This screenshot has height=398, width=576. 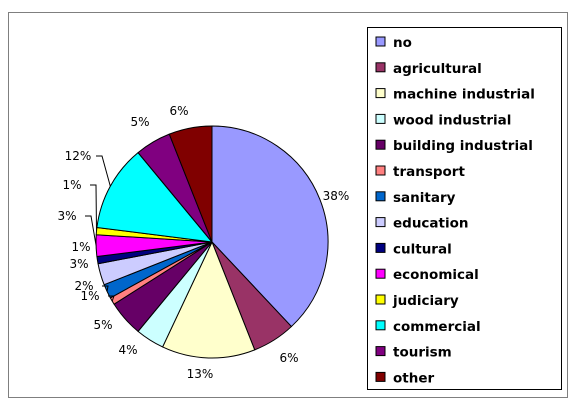 What do you see at coordinates (190, 184) in the screenshot?
I see `pie-slice-other` at bounding box center [190, 184].